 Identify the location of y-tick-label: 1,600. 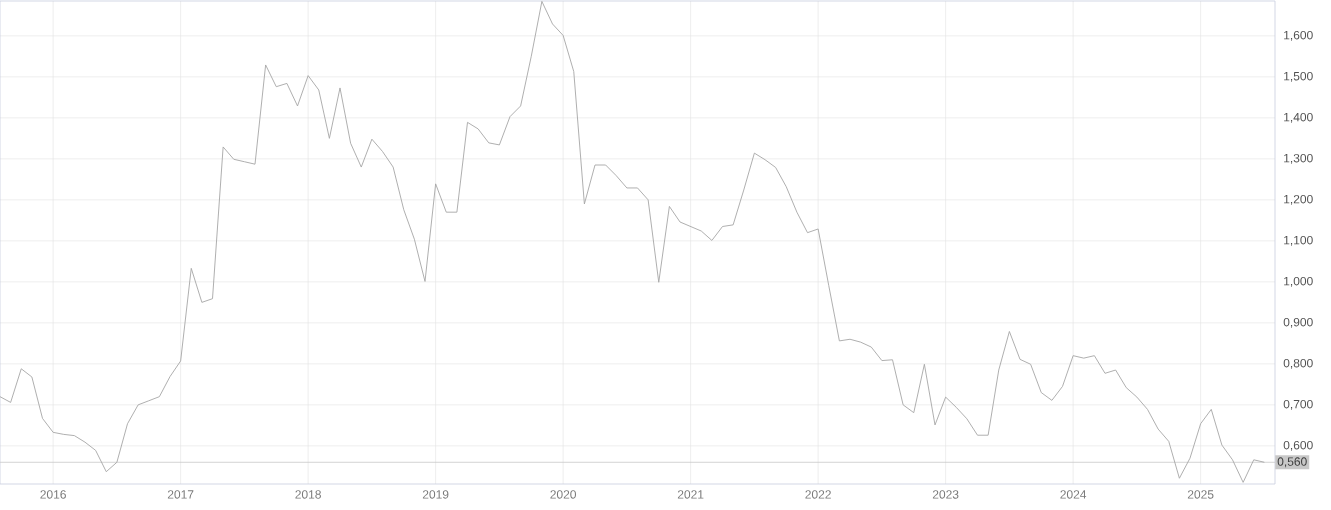
(1298, 35).